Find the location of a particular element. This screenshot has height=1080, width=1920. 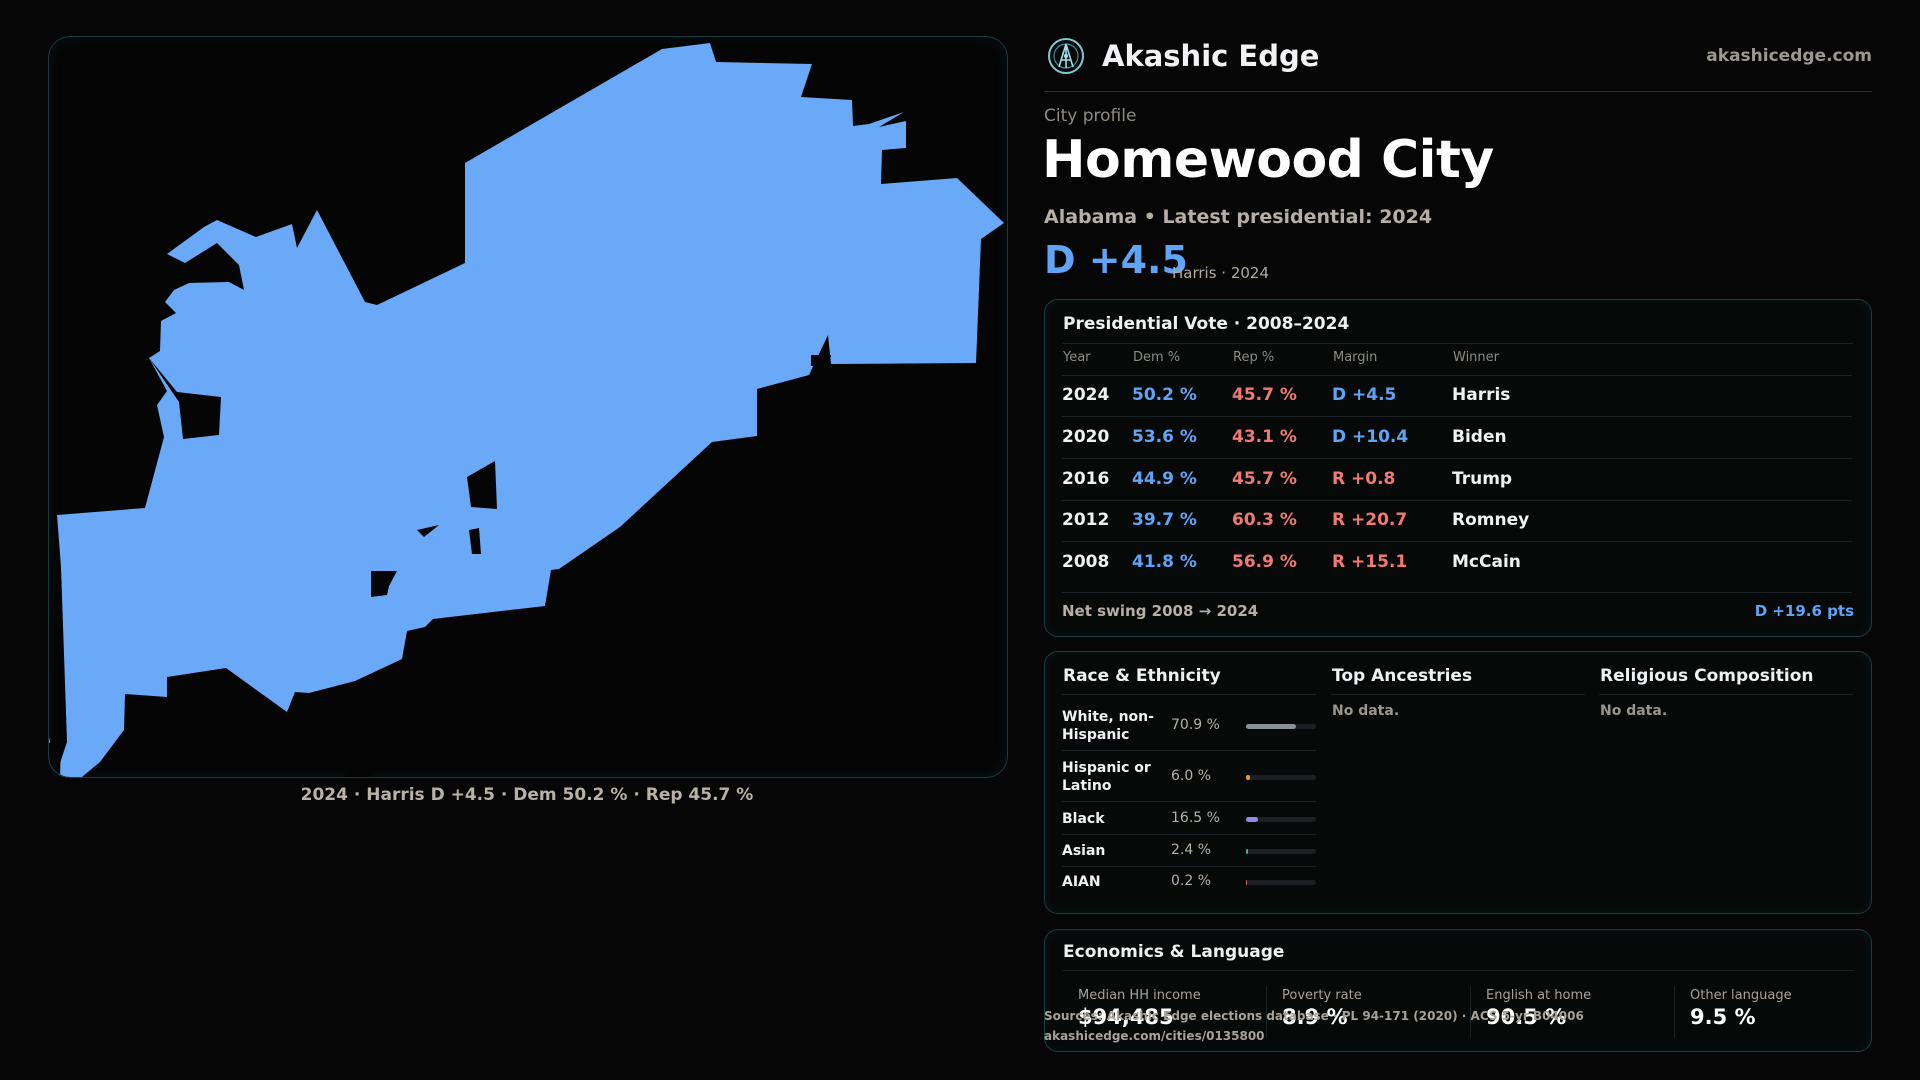

race-row: Hispanic or Latino 6.0 % is located at coordinates (1189, 777).